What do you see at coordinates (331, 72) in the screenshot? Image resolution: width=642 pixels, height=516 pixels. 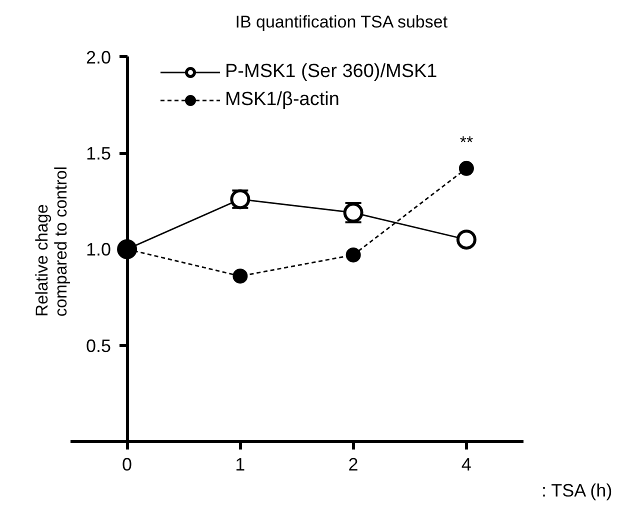 I see `legend-label: P-MSK1 (Ser 360)/MSK1` at bounding box center [331, 72].